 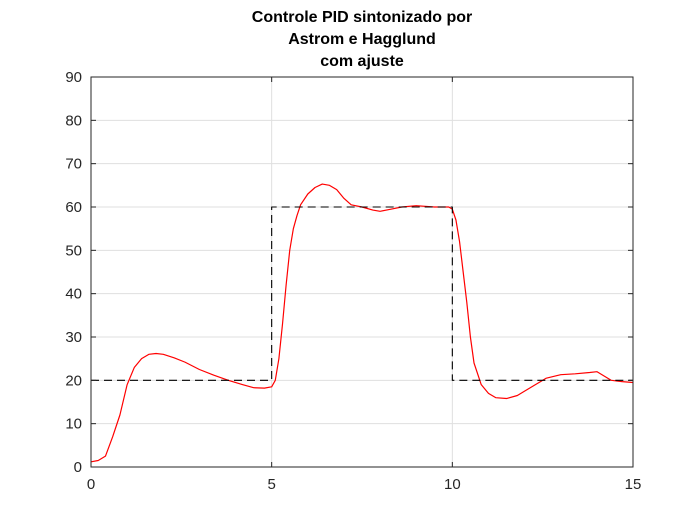 What do you see at coordinates (73, 207) in the screenshot?
I see `y-tick-label: 60` at bounding box center [73, 207].